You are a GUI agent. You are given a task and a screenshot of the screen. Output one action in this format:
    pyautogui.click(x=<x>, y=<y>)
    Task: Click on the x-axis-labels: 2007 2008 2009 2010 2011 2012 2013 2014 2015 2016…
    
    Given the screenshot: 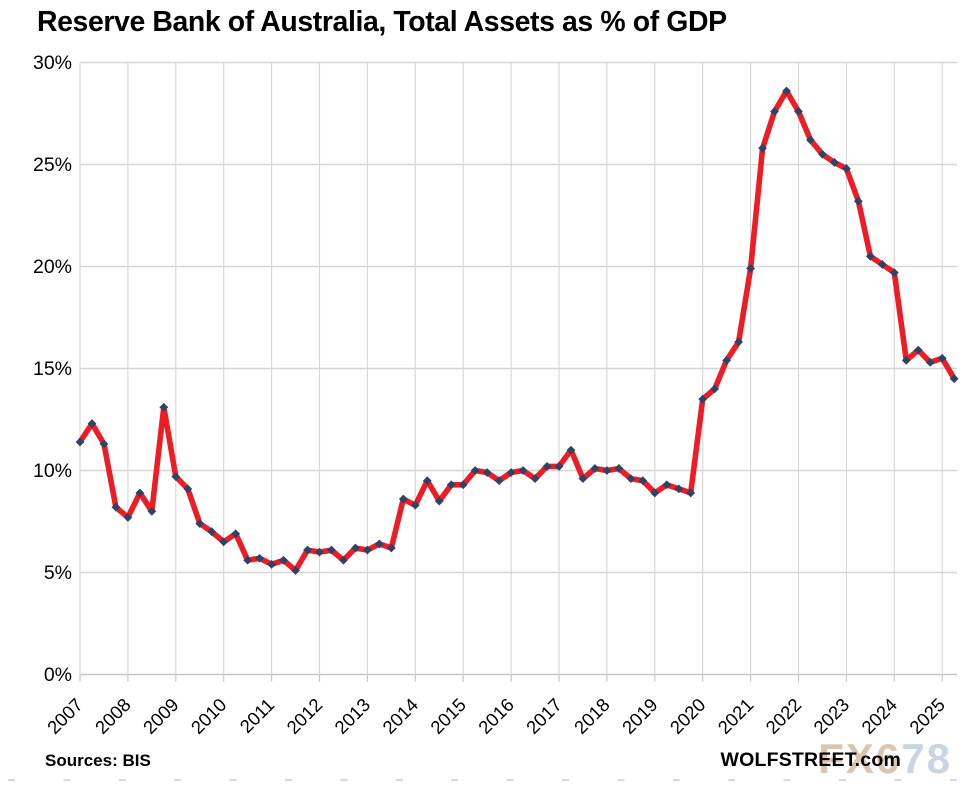 What is the action you would take?
    pyautogui.click(x=496, y=716)
    